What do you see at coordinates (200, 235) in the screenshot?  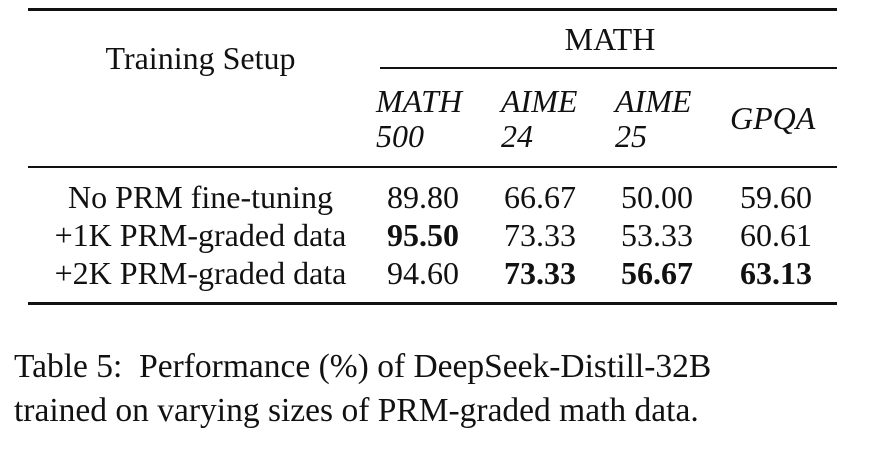 I see `row-2-setup: +1K PRM-graded data` at bounding box center [200, 235].